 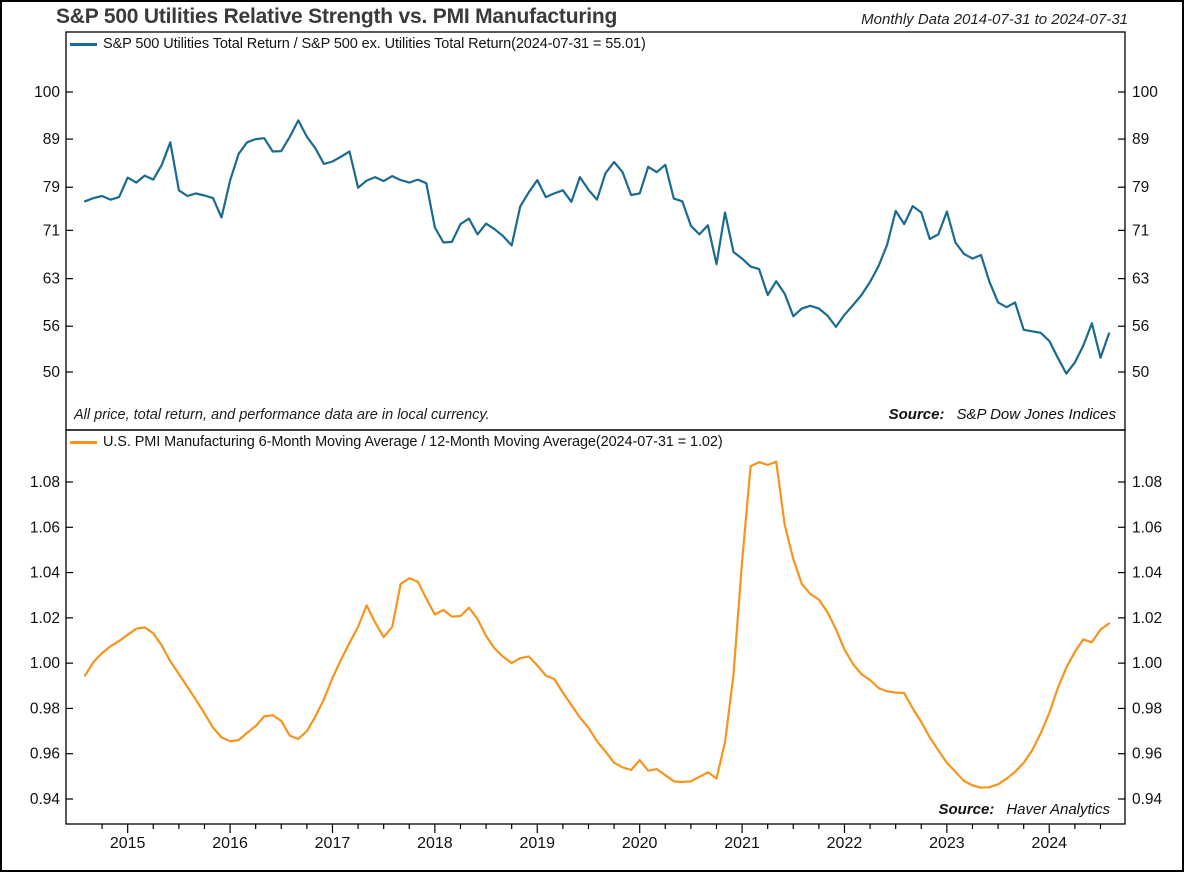 What do you see at coordinates (947, 843) in the screenshot?
I see `x-axis-year-label: 2023` at bounding box center [947, 843].